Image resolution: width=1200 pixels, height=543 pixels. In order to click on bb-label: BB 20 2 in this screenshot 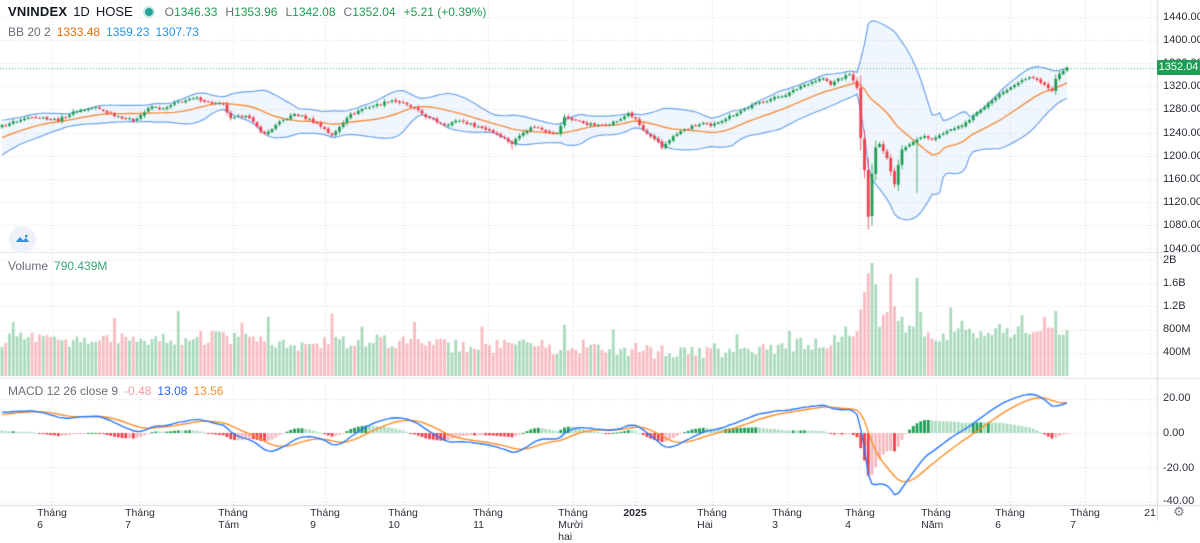, I will do `click(29, 32)`.